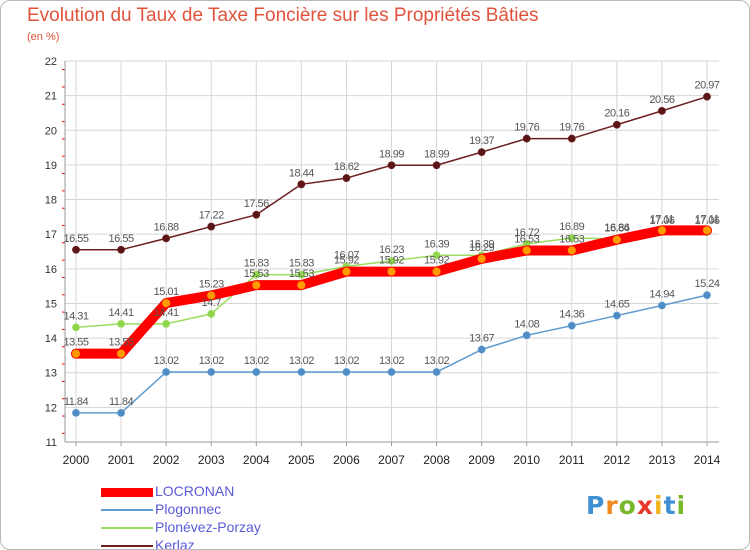 The image size is (750, 550). I want to click on data-label-kerlaz: 19.76, so click(571, 128).